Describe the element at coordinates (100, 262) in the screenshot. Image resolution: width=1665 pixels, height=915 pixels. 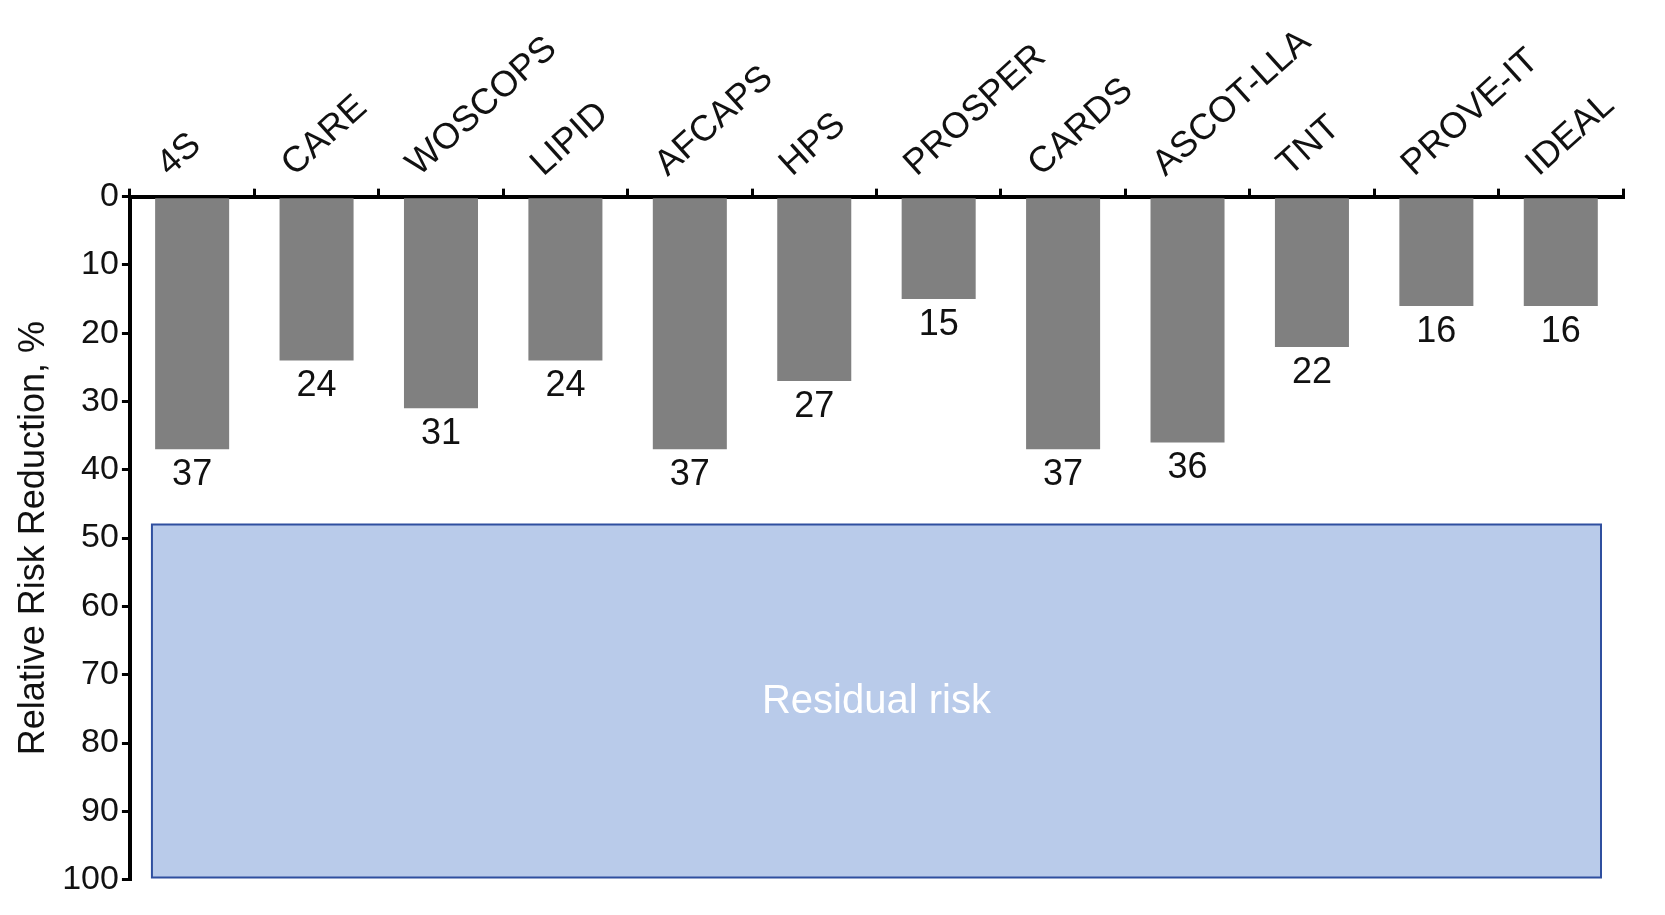
I see `y-tick-label: 10` at that location.